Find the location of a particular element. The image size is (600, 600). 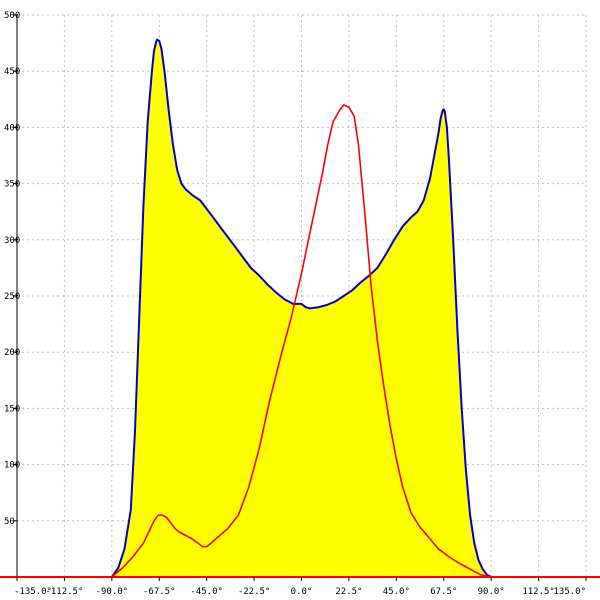

y-tick-label: 50 is located at coordinates (9, 522).